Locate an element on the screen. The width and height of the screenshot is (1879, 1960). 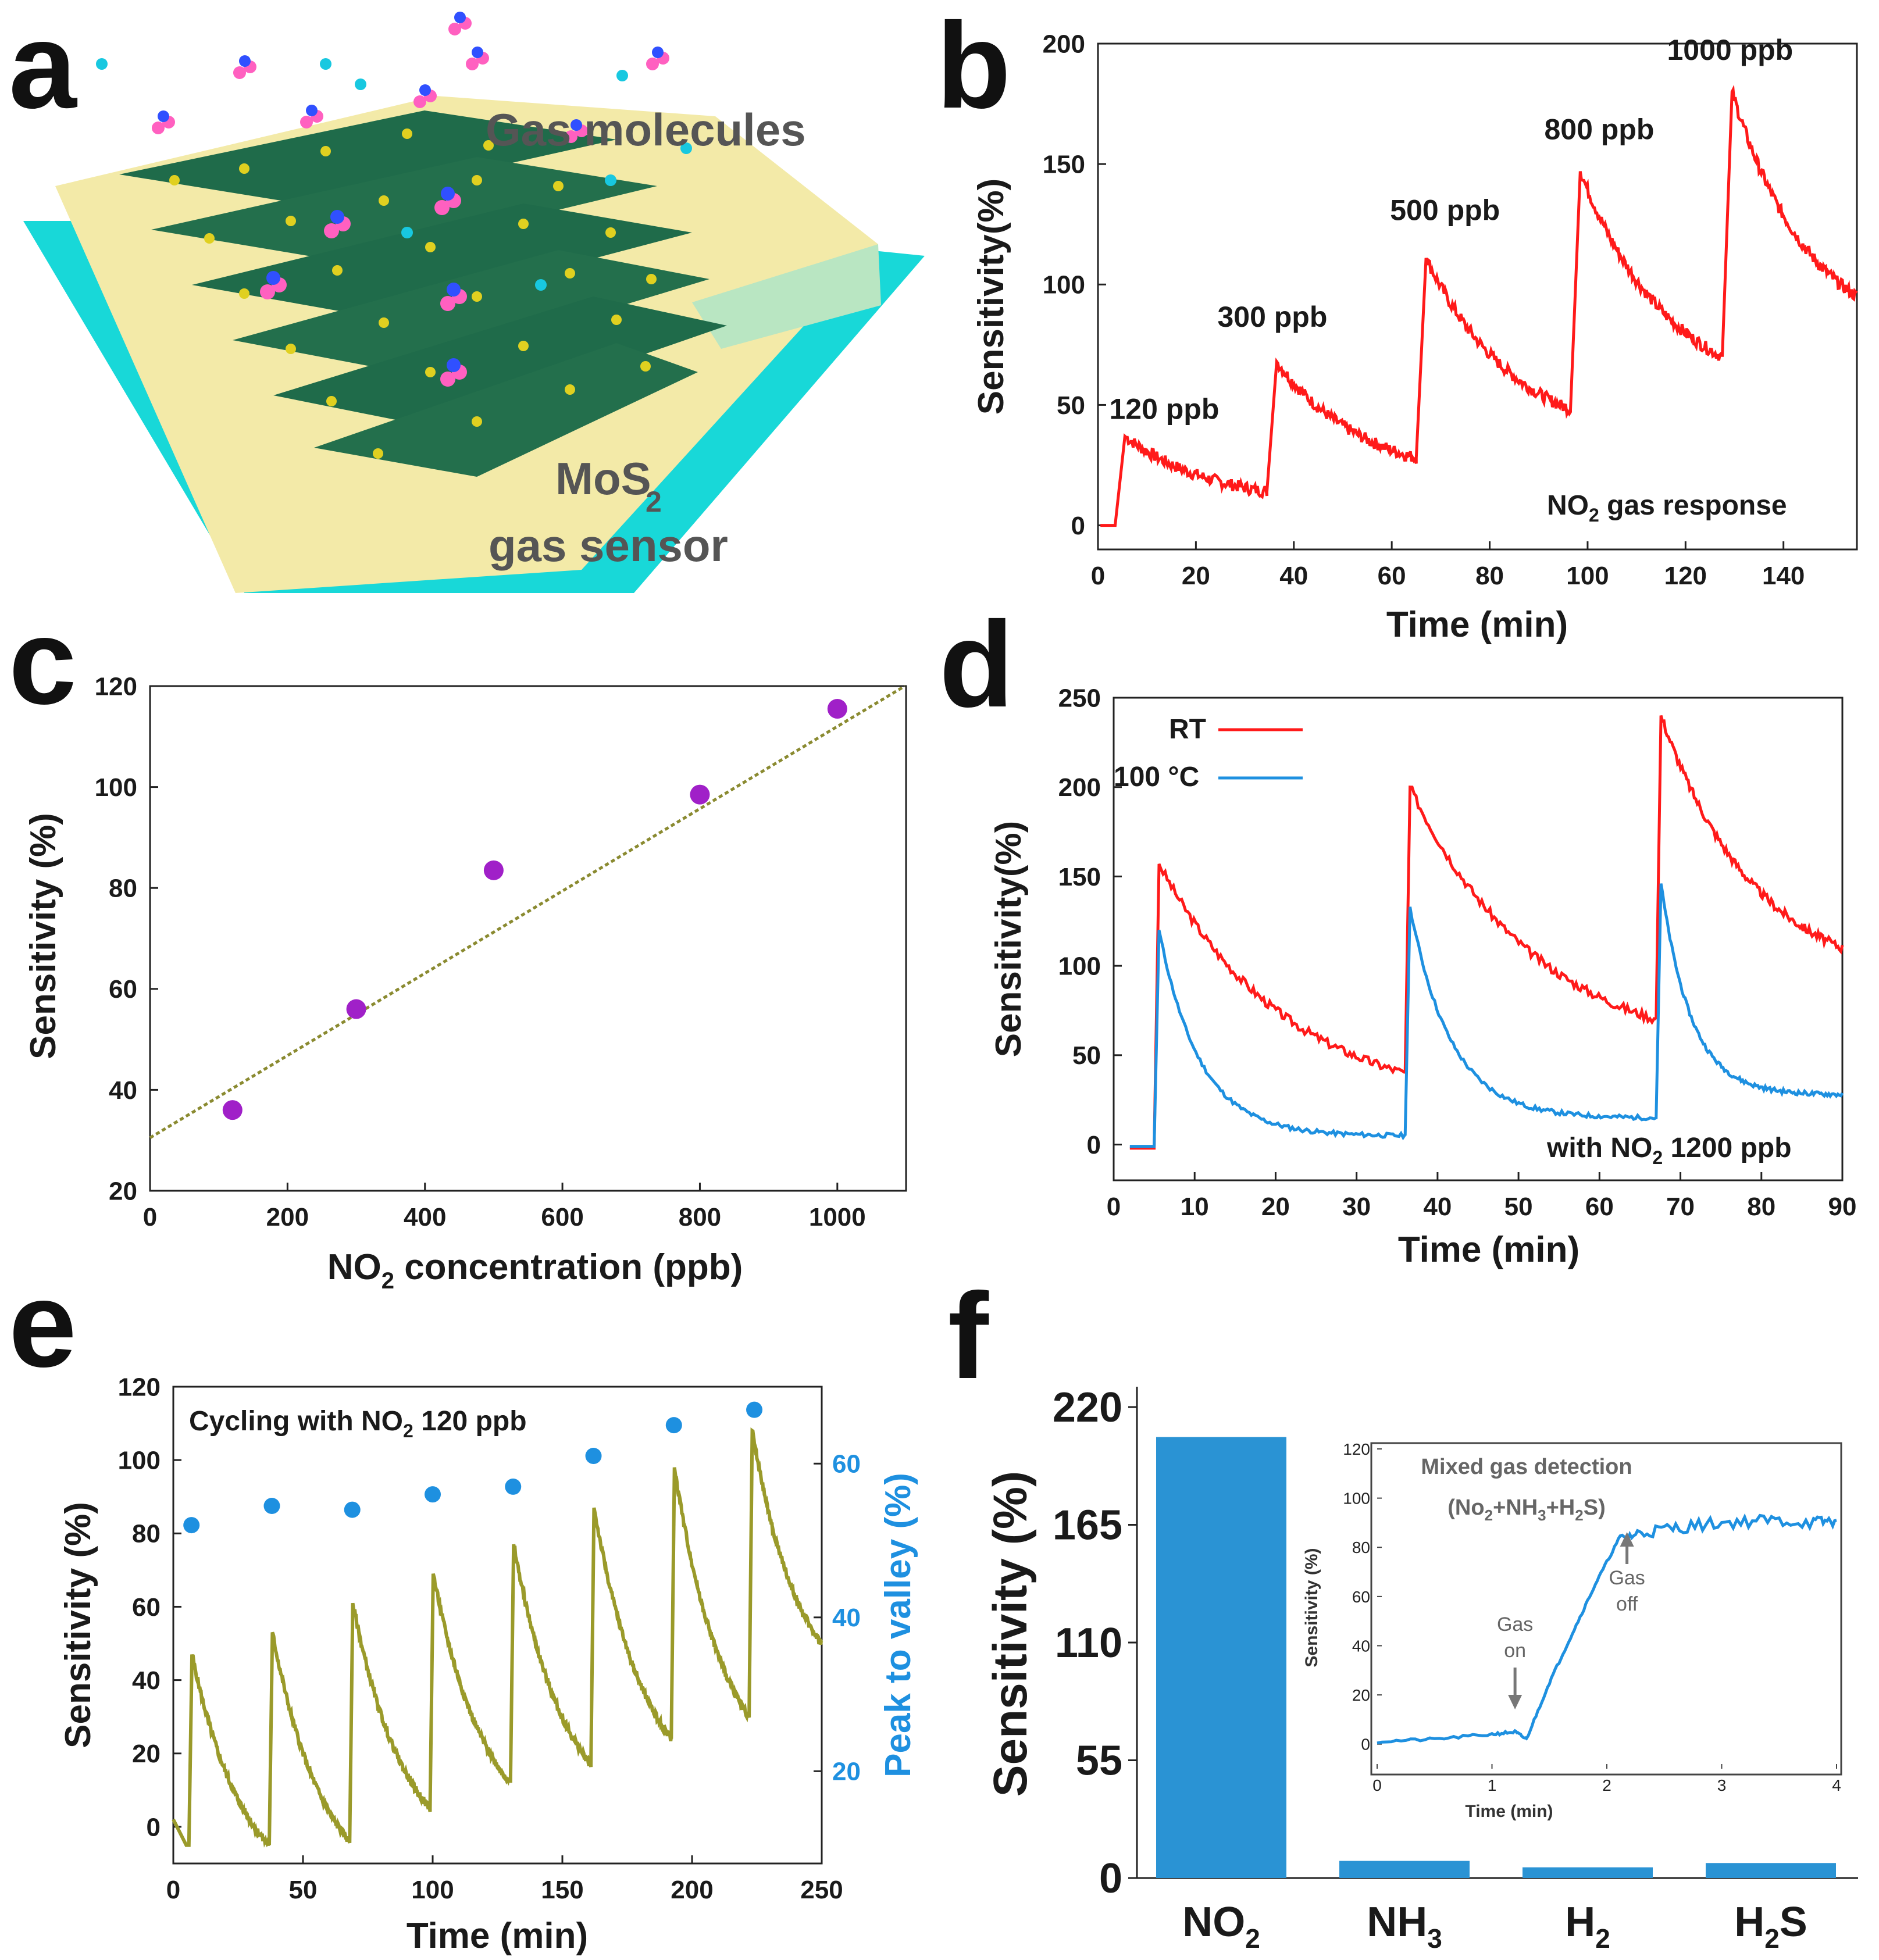
gas-on-label-line2: on is located at coordinates (1515, 1651).